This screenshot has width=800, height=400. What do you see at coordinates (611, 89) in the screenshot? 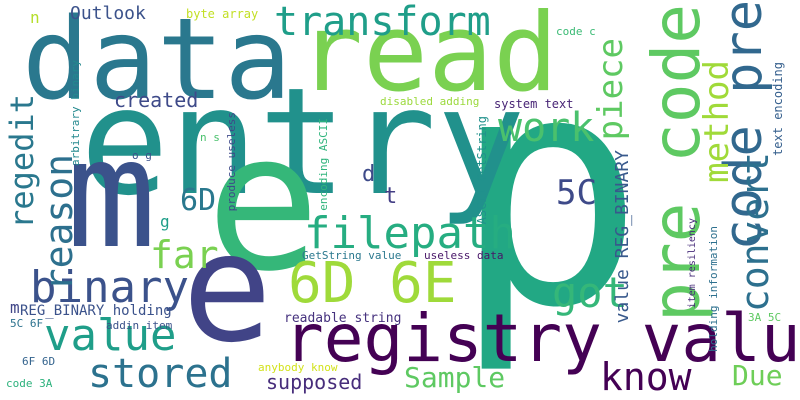
I see `word-piece: piece` at bounding box center [611, 89].